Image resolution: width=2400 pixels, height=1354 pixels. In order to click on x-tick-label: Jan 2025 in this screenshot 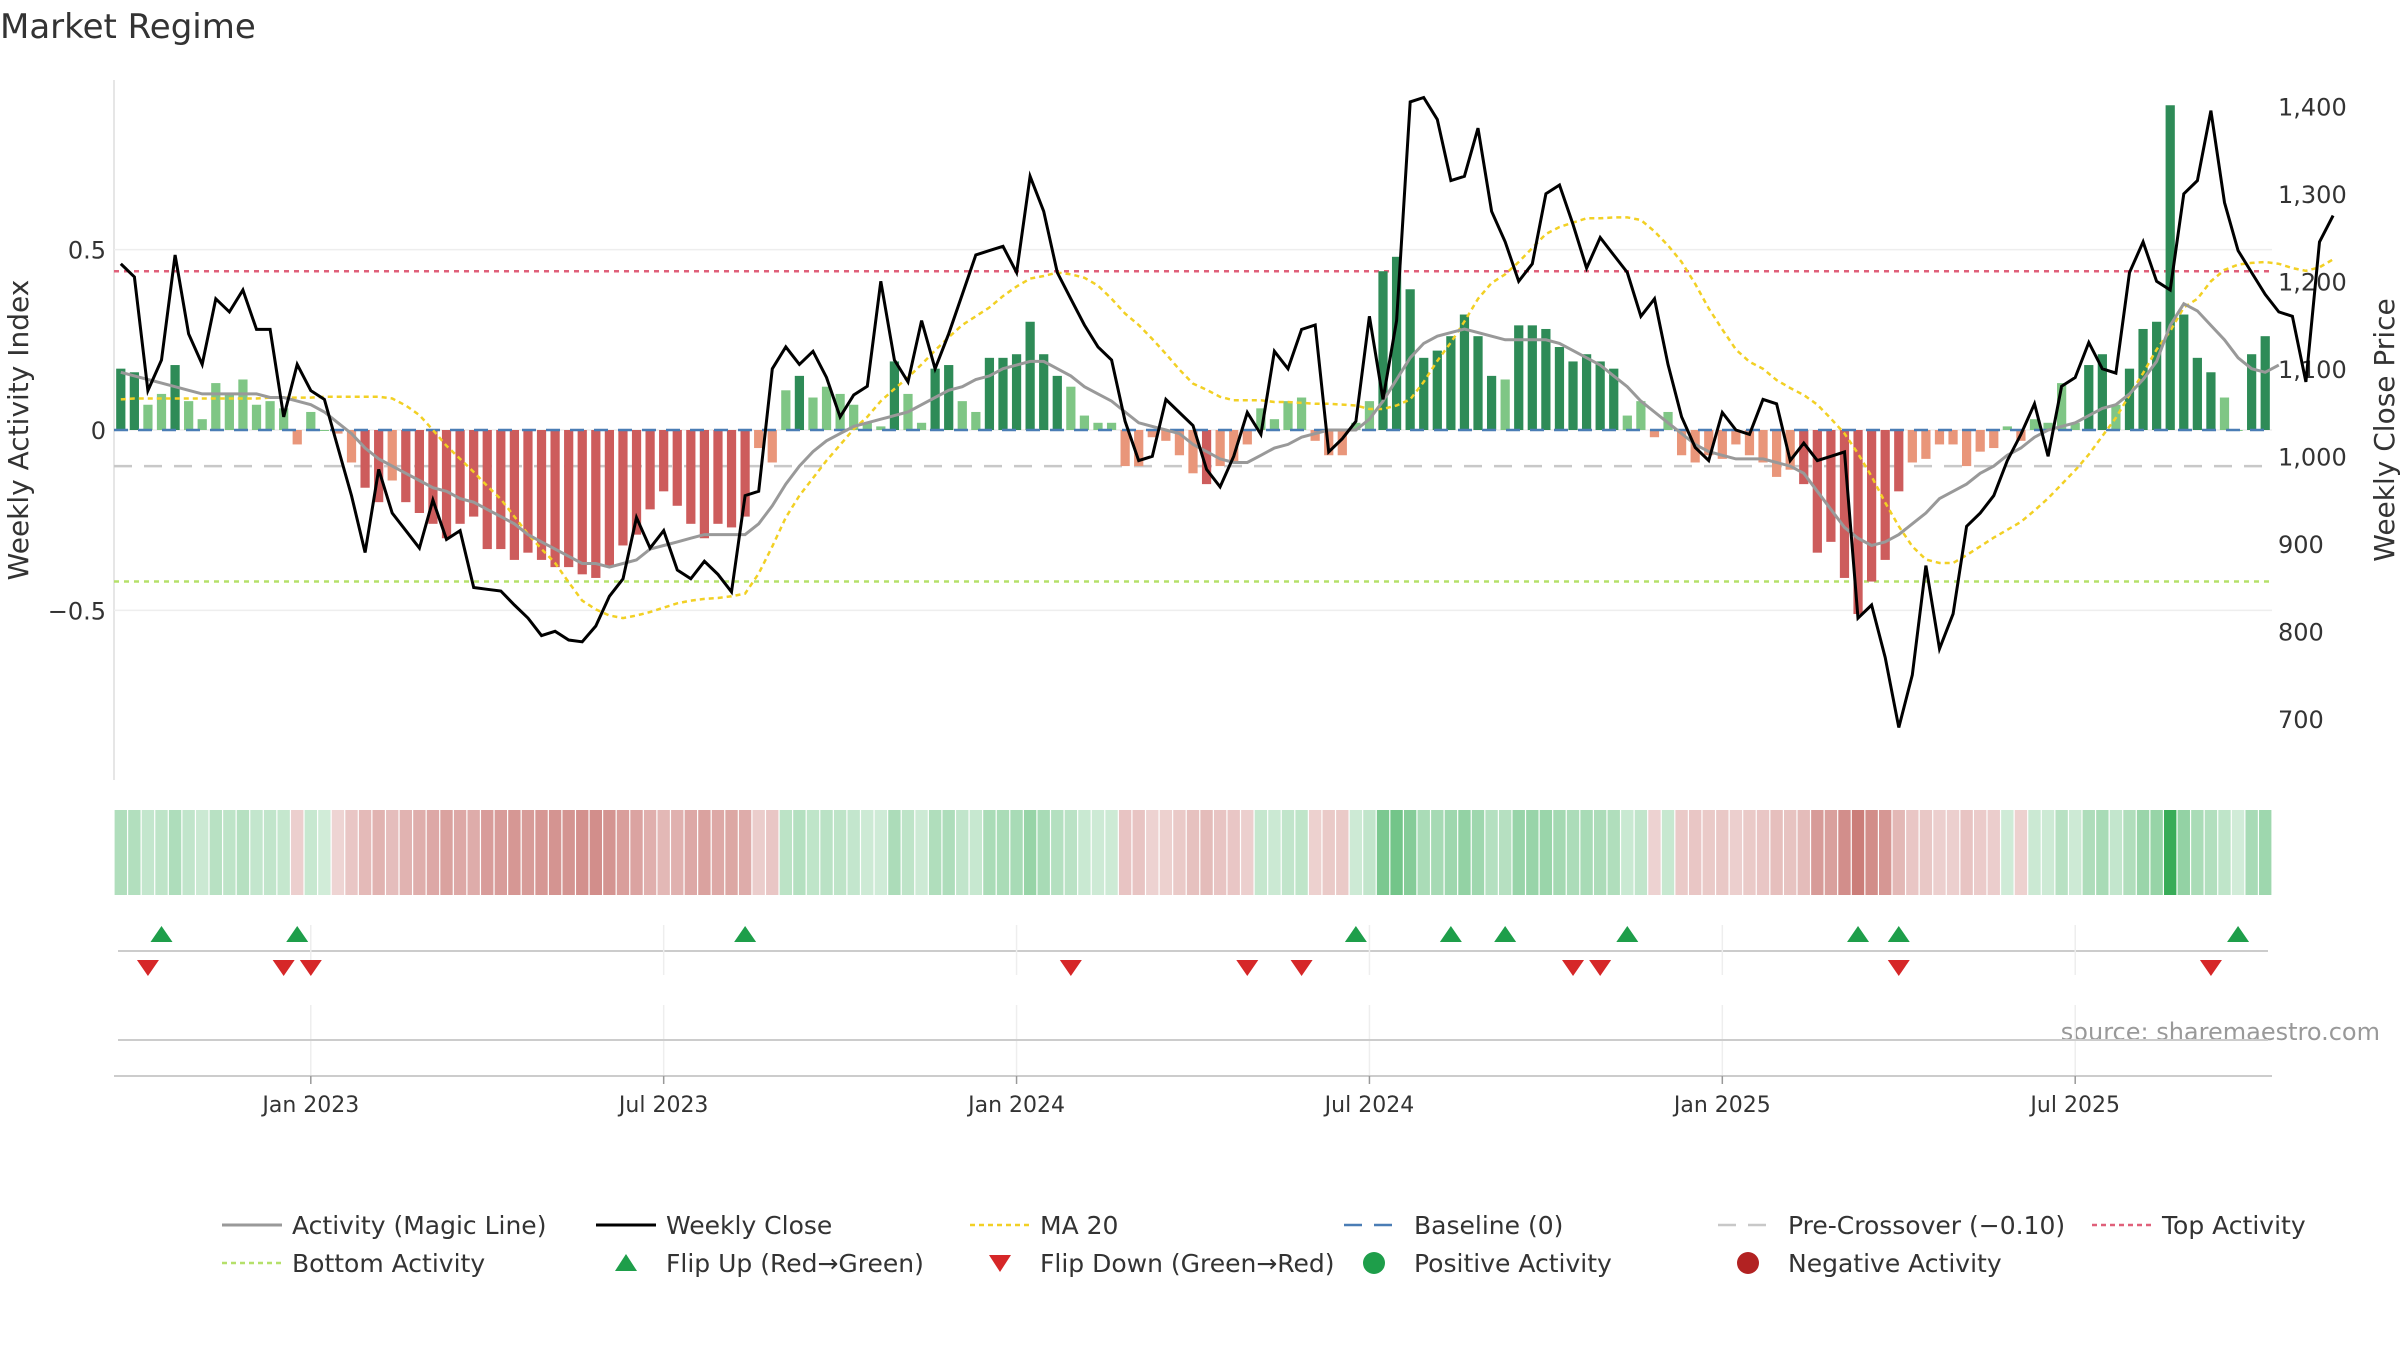, I will do `click(1721, 1105)`.